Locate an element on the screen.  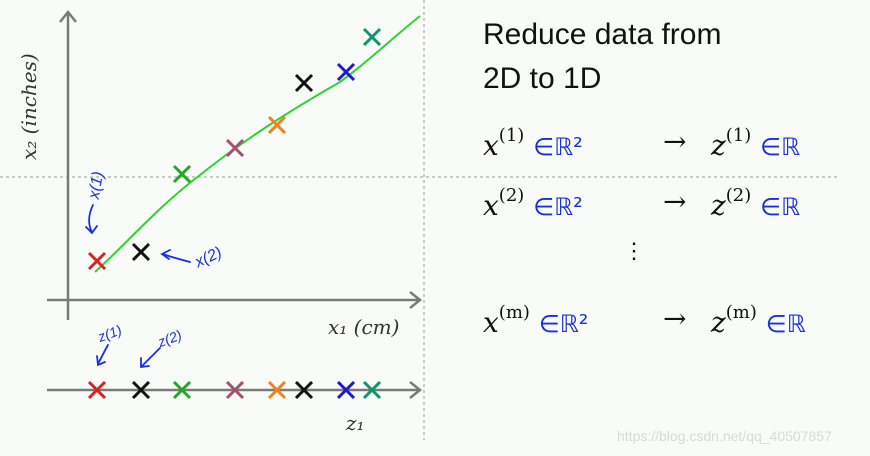
z-axis-arrowhead is located at coordinates (416, 390).